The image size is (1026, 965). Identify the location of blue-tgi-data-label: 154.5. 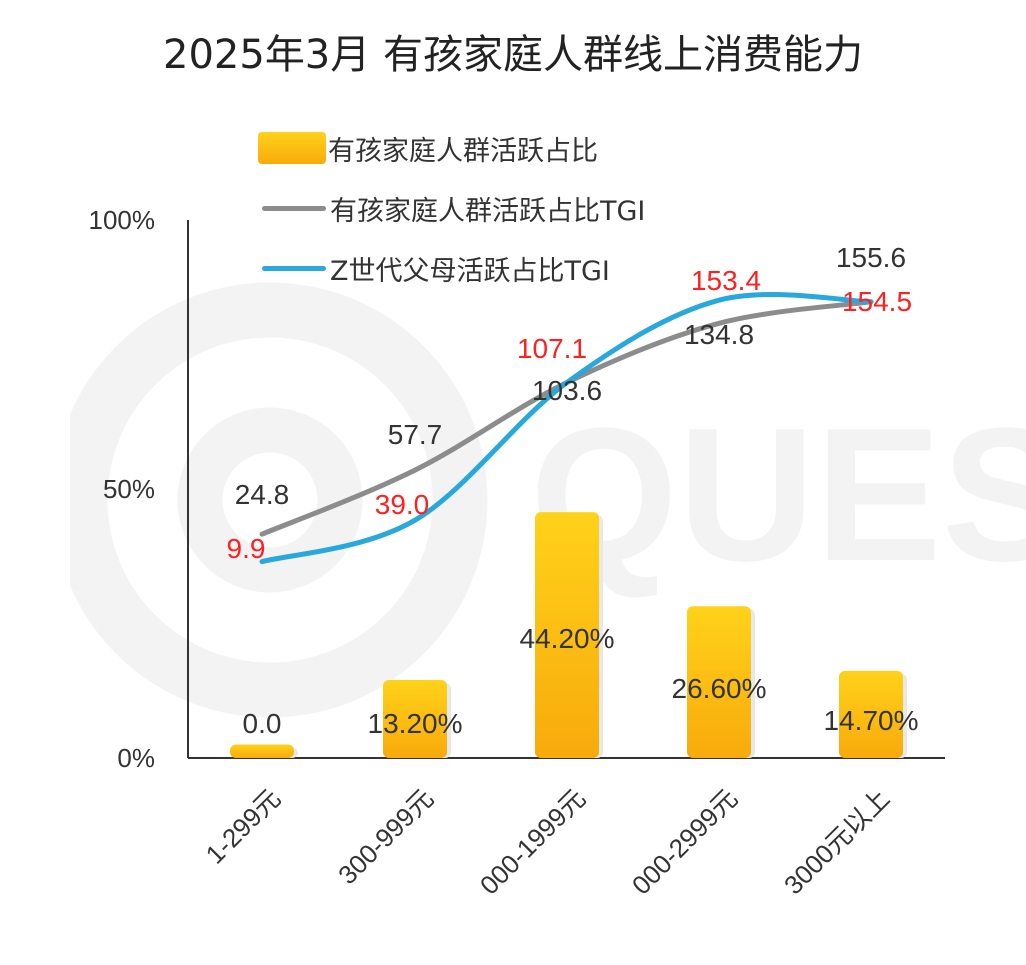
(877, 301).